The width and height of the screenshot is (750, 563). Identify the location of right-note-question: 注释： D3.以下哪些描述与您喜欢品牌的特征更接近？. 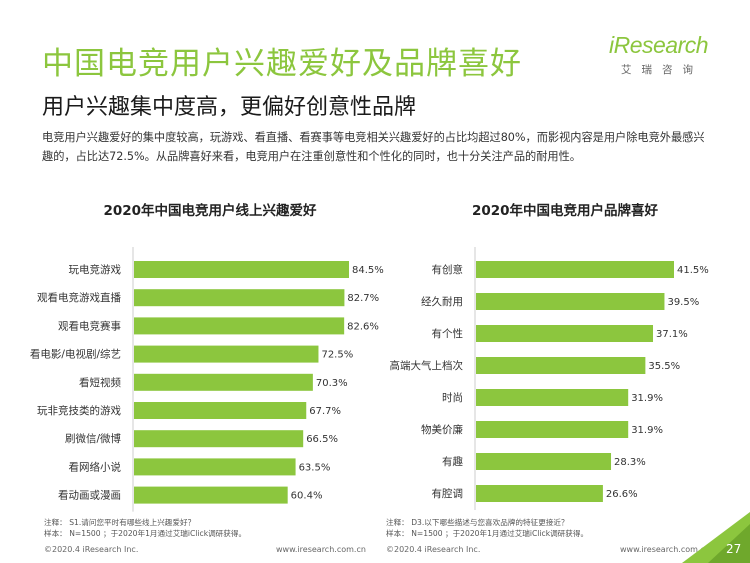
(477, 522).